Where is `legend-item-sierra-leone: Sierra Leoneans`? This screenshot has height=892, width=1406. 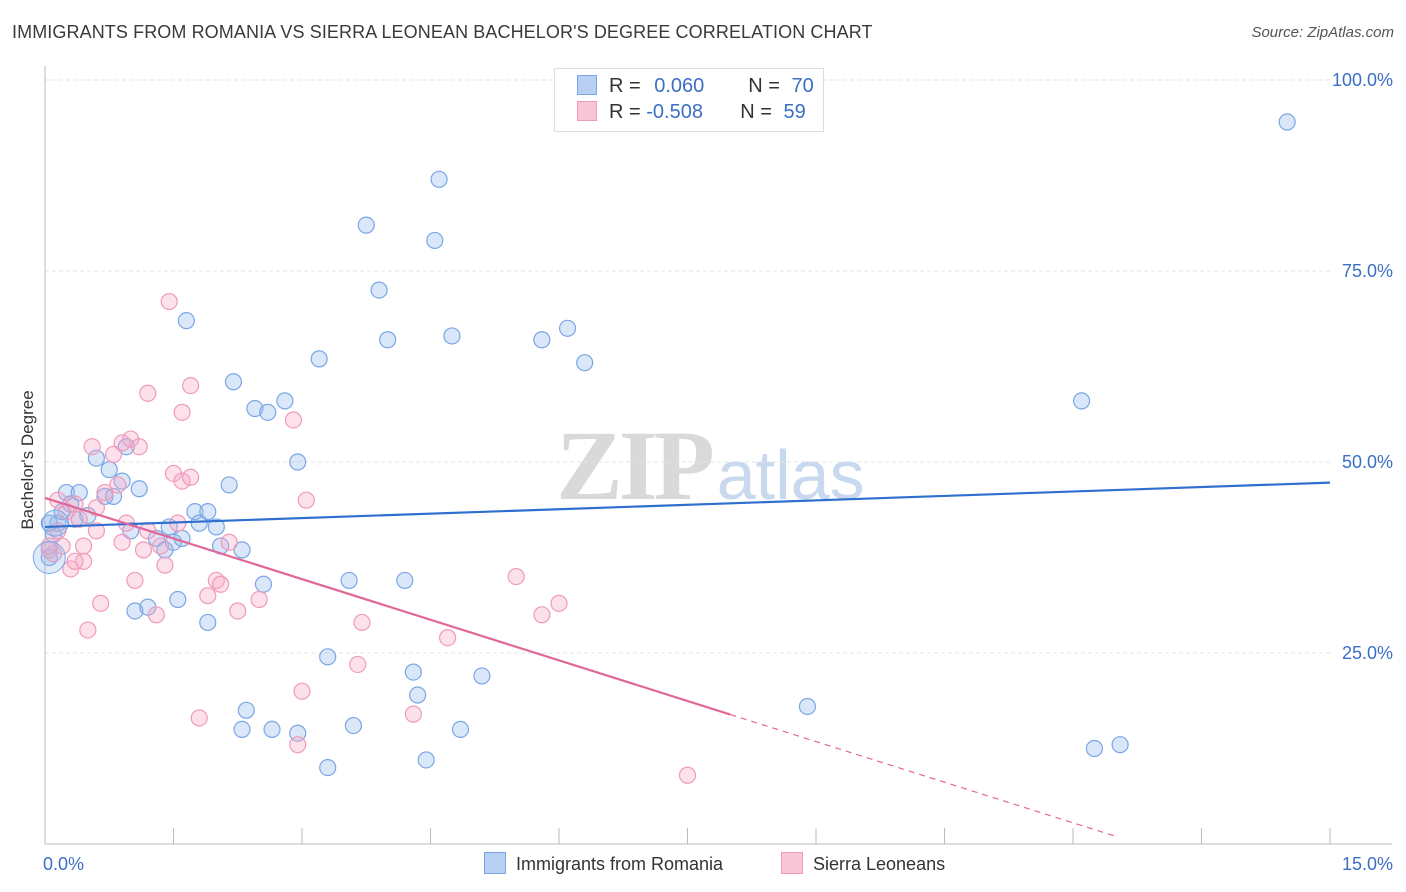 legend-item-sierra-leone: Sierra Leoneans is located at coordinates (863, 863).